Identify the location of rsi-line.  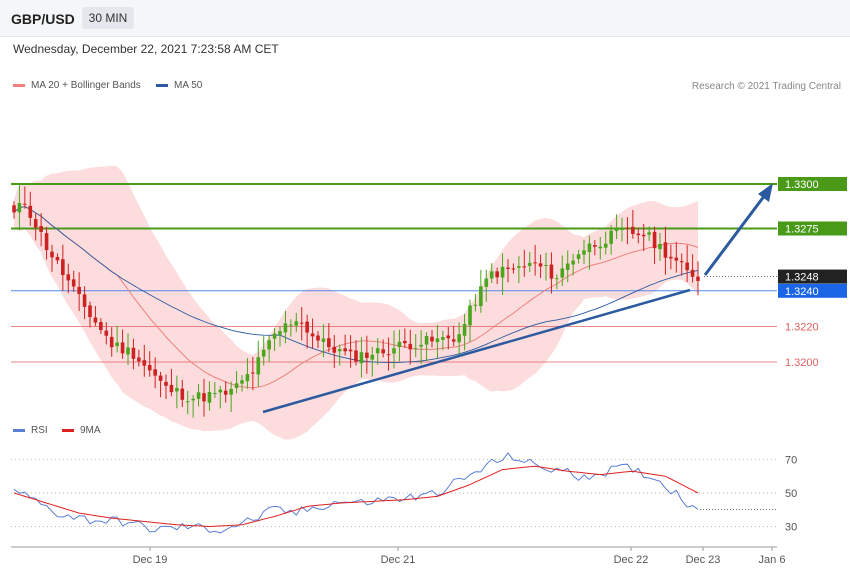
(356, 493).